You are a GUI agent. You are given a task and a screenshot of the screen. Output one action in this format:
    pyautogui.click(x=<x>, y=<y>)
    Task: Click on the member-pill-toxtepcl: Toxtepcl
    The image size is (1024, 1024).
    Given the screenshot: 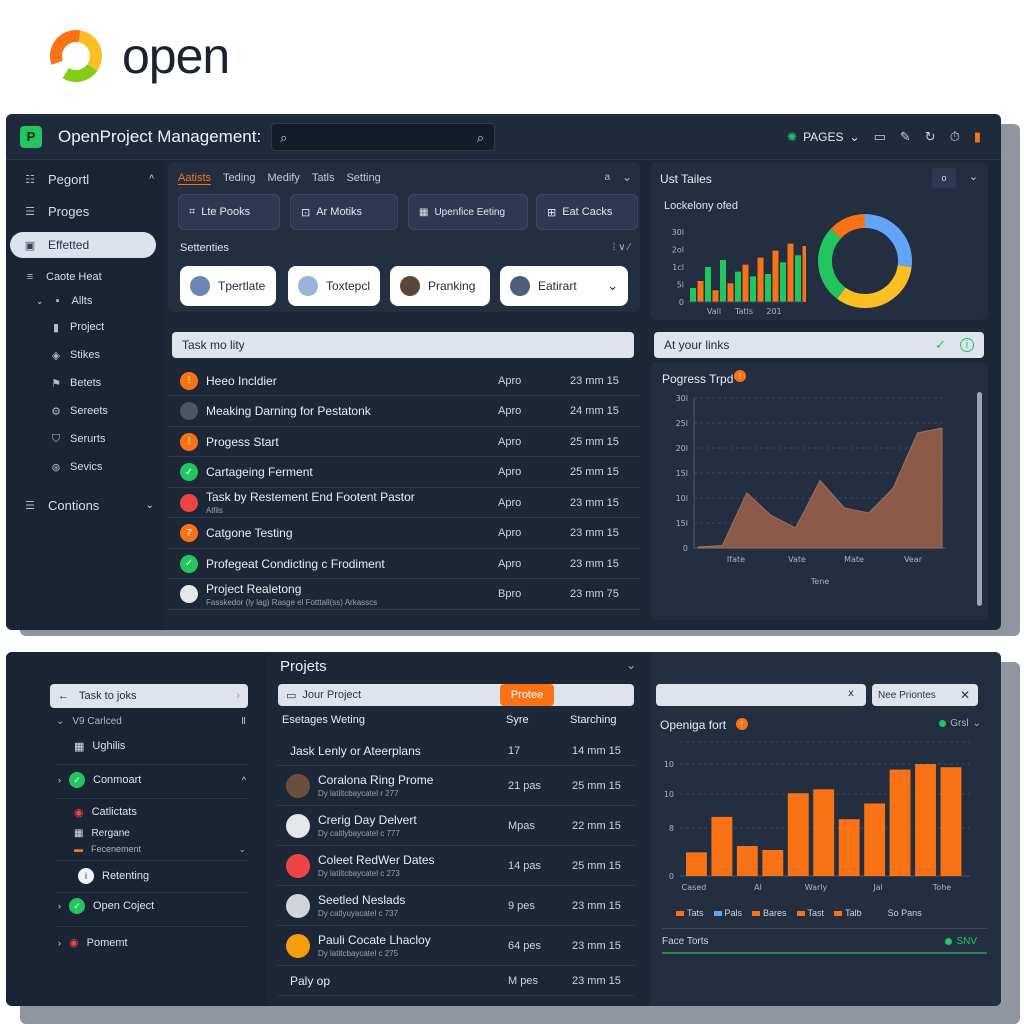 What is the action you would take?
    pyautogui.click(x=334, y=286)
    